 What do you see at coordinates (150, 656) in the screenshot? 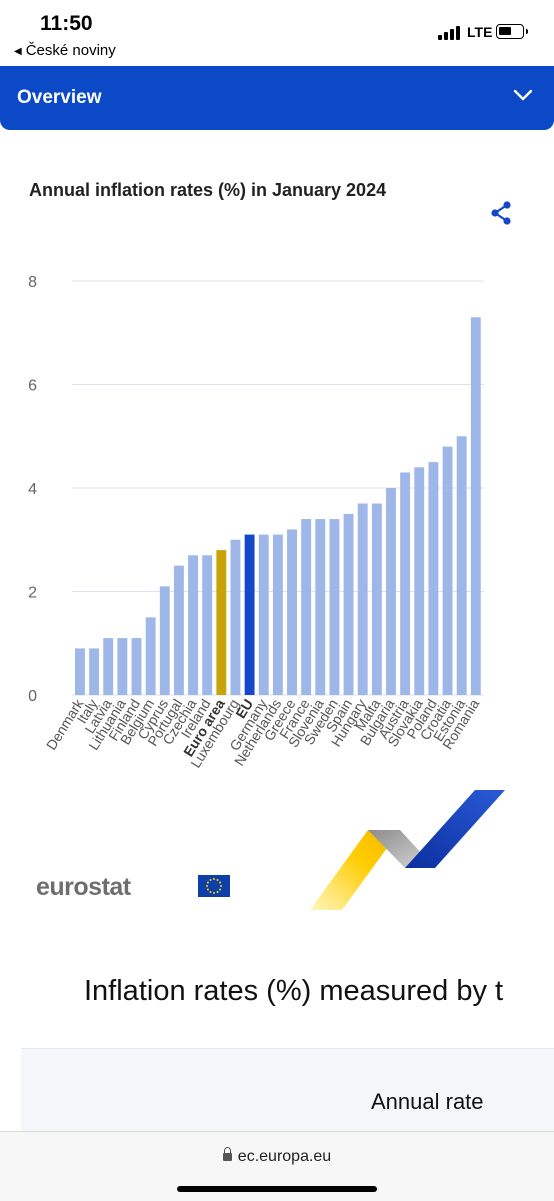
I see `bar-belgium` at bounding box center [150, 656].